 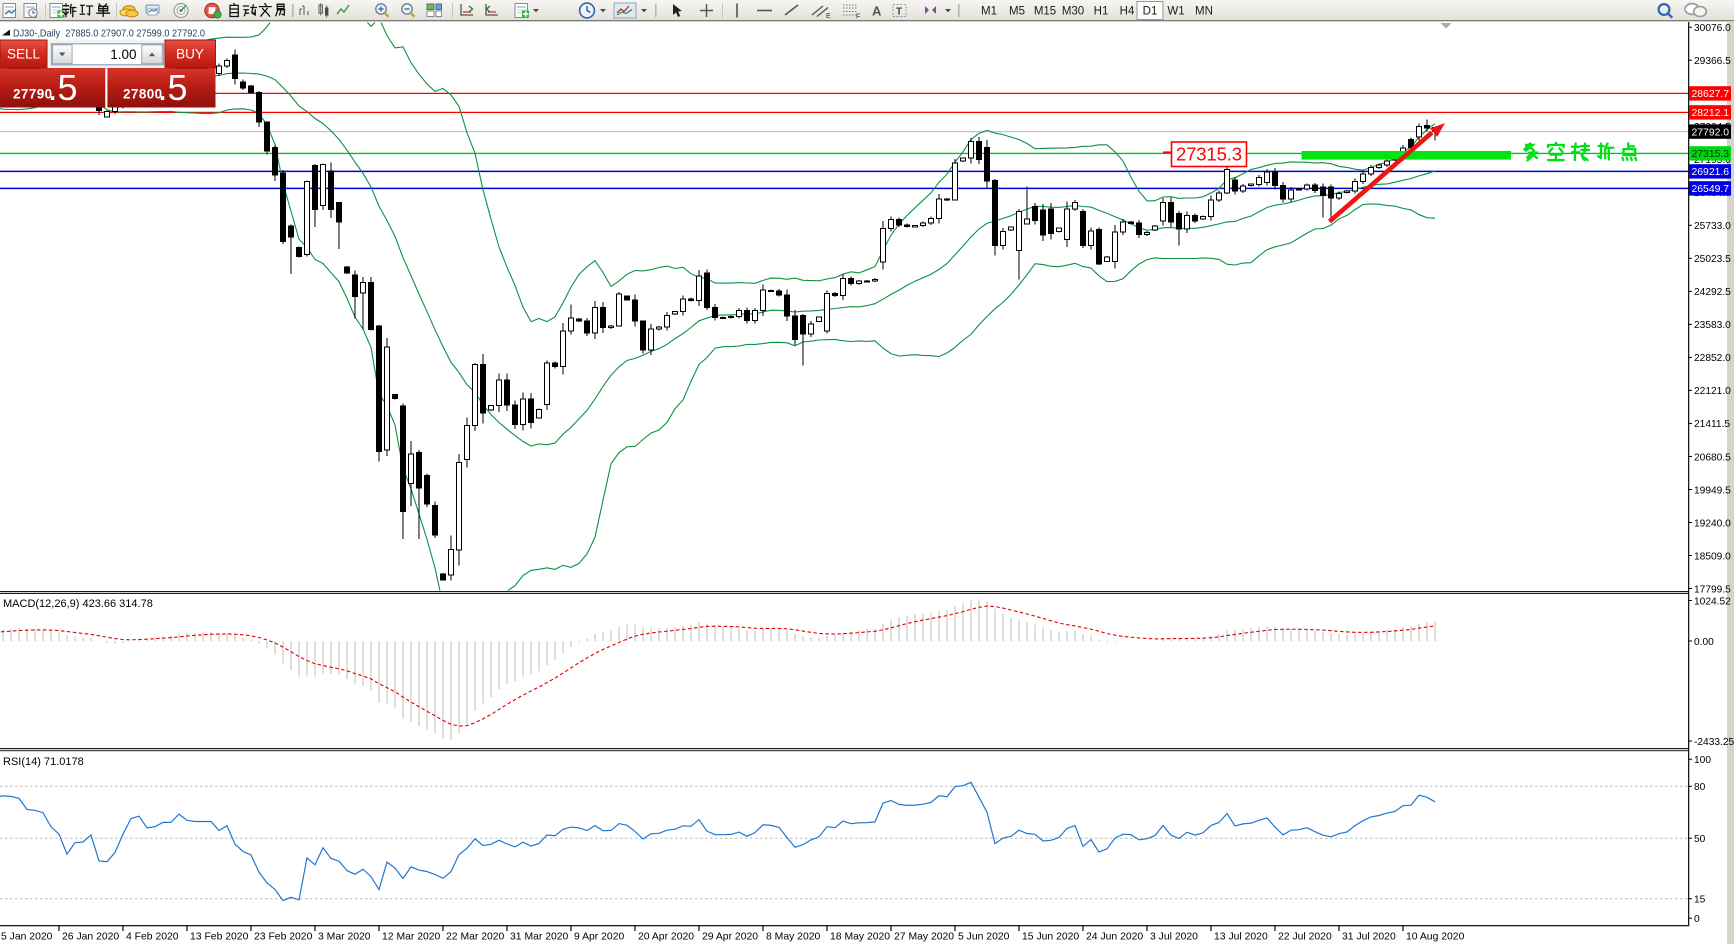 What do you see at coordinates (1045, 12) in the screenshot?
I see `svg-text: M15` at bounding box center [1045, 12].